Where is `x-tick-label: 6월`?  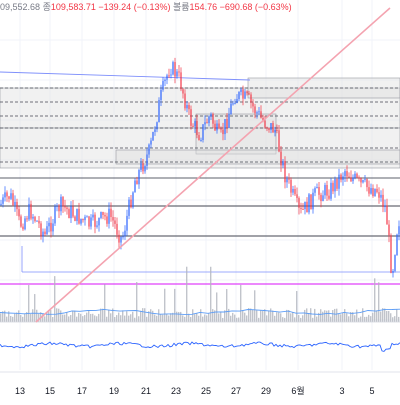 x-tick-label: 6월 is located at coordinates (297, 390).